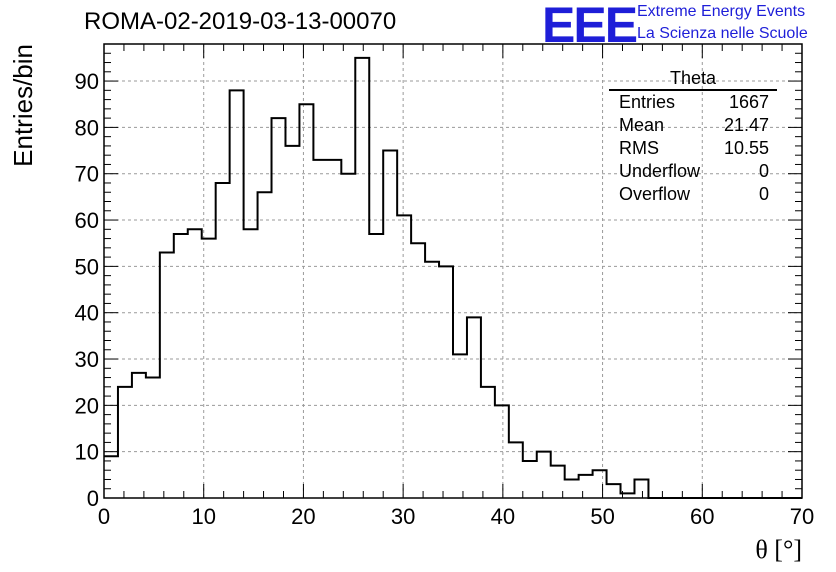 This screenshot has height=572, width=836. I want to click on x-tick-label: 0, so click(104, 516).